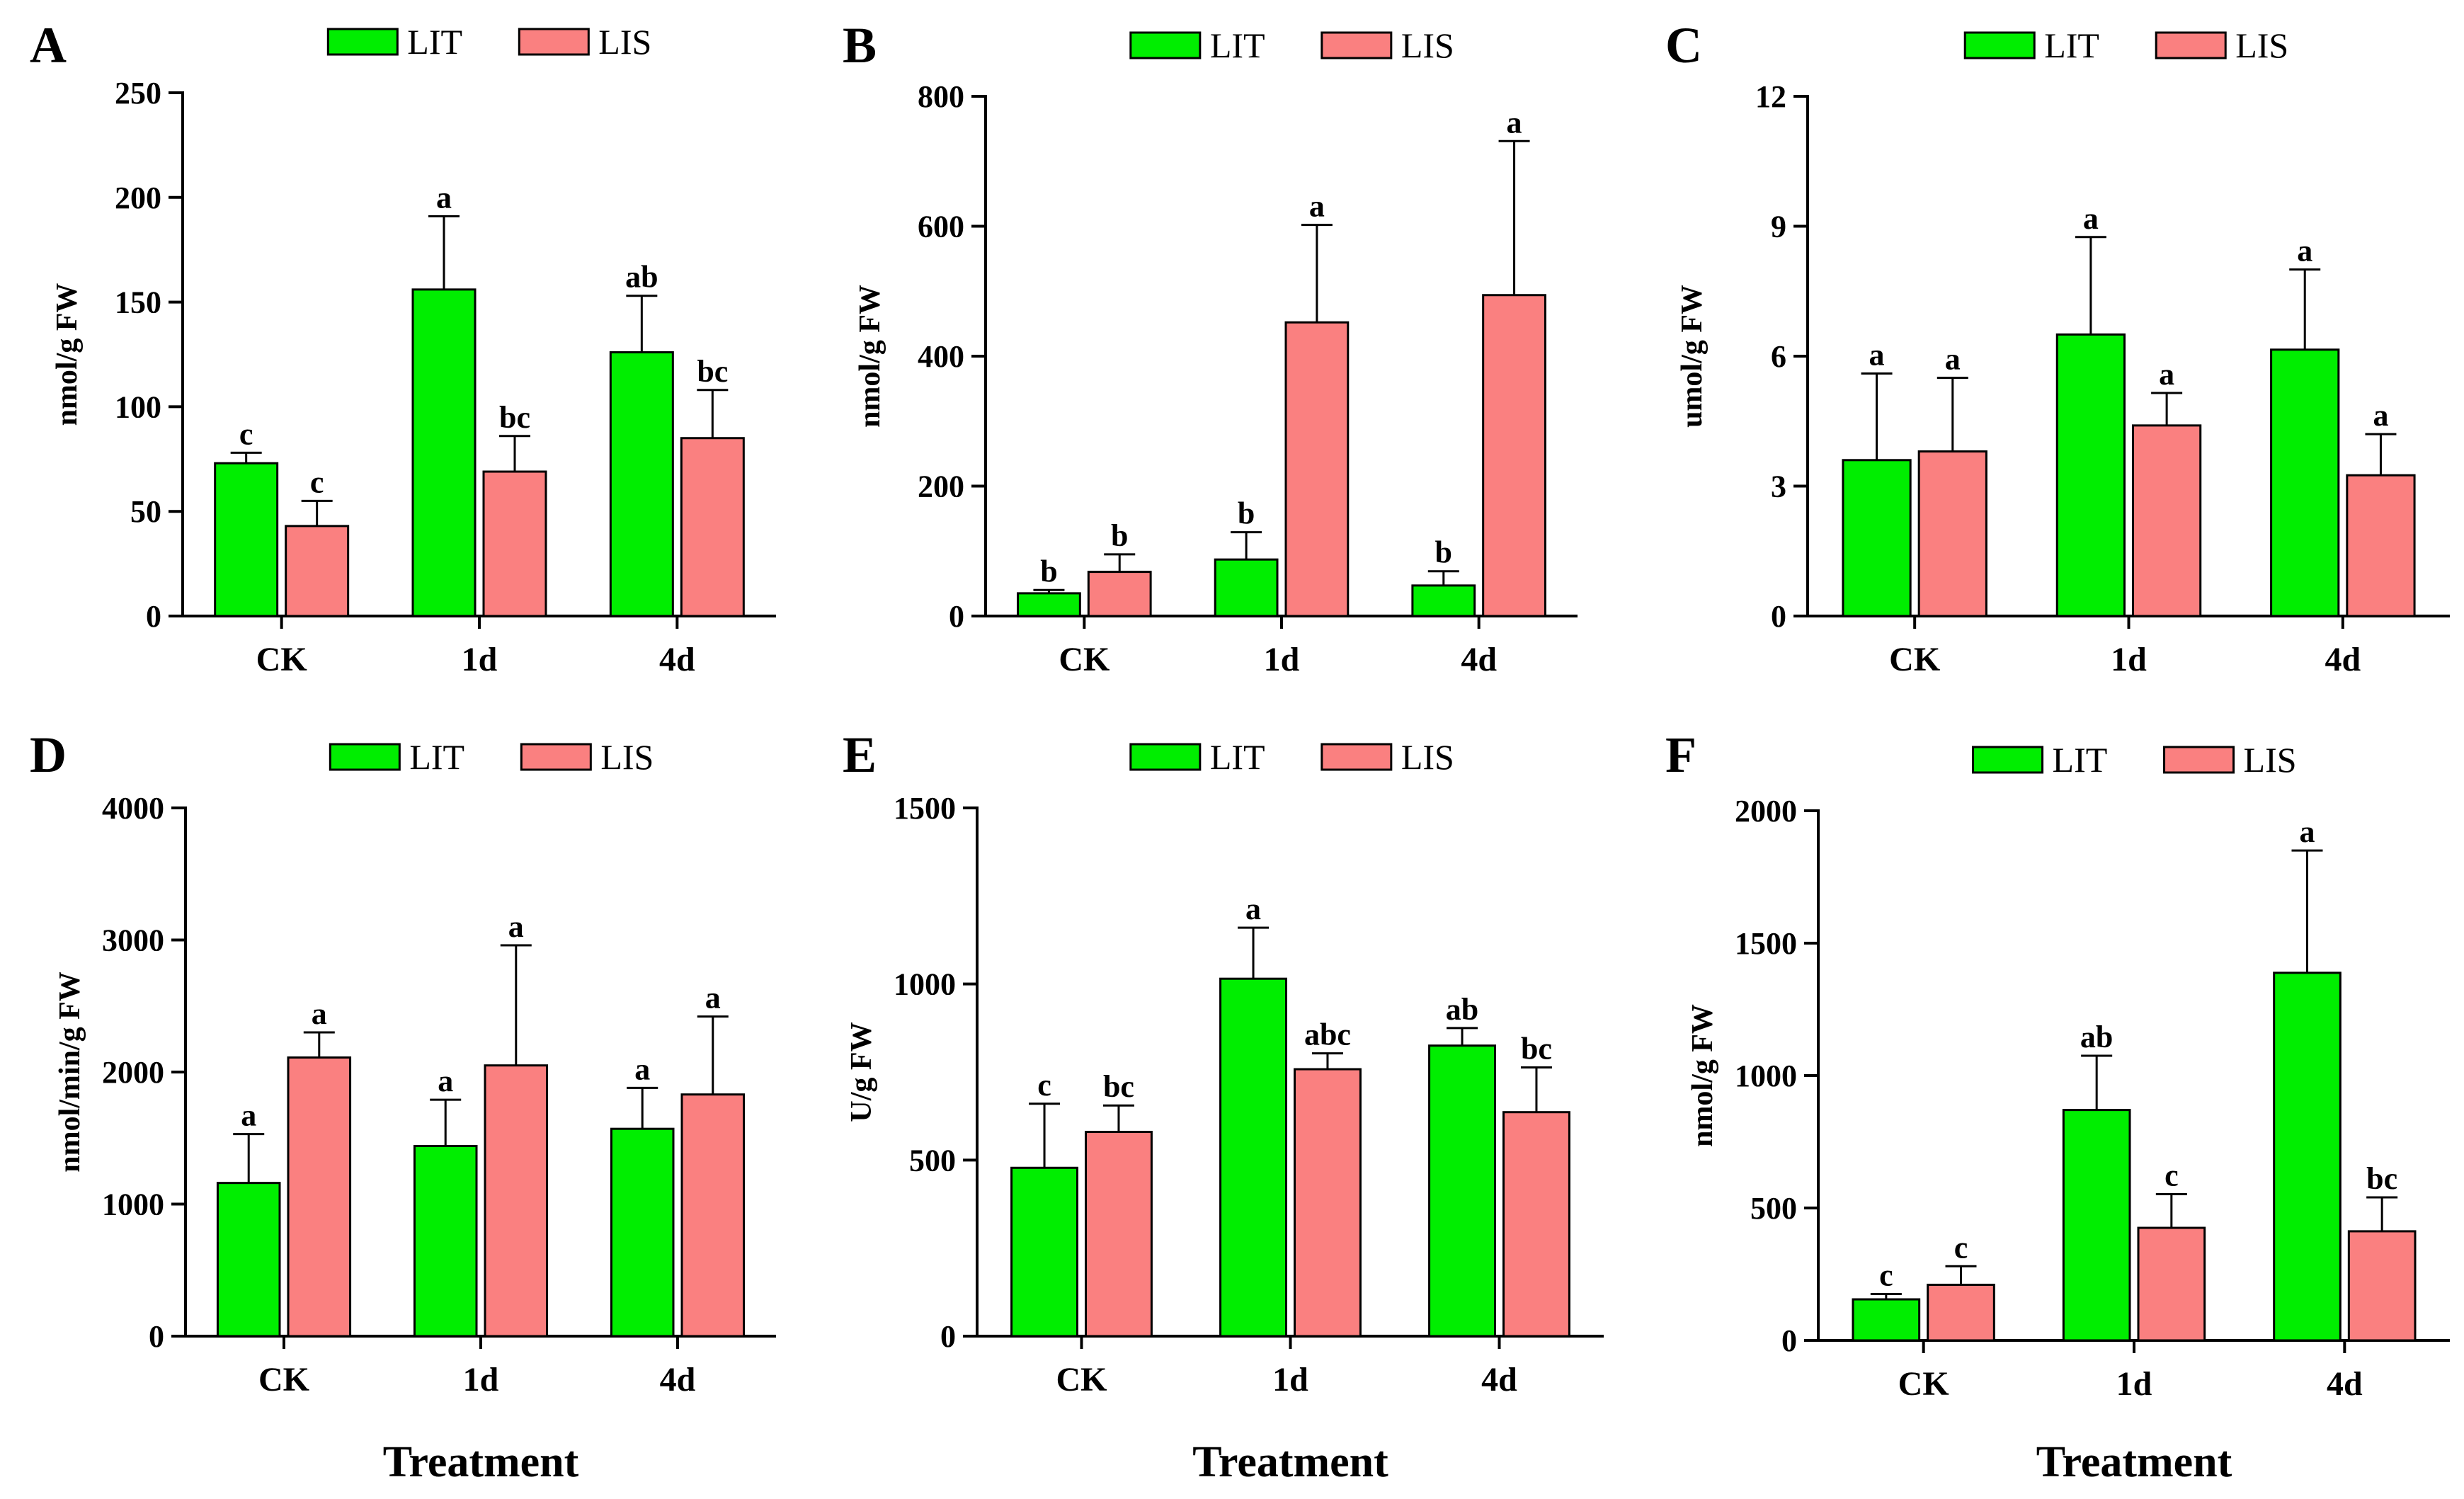  What do you see at coordinates (941, 97) in the screenshot?
I see `y-tick-label: 800` at bounding box center [941, 97].